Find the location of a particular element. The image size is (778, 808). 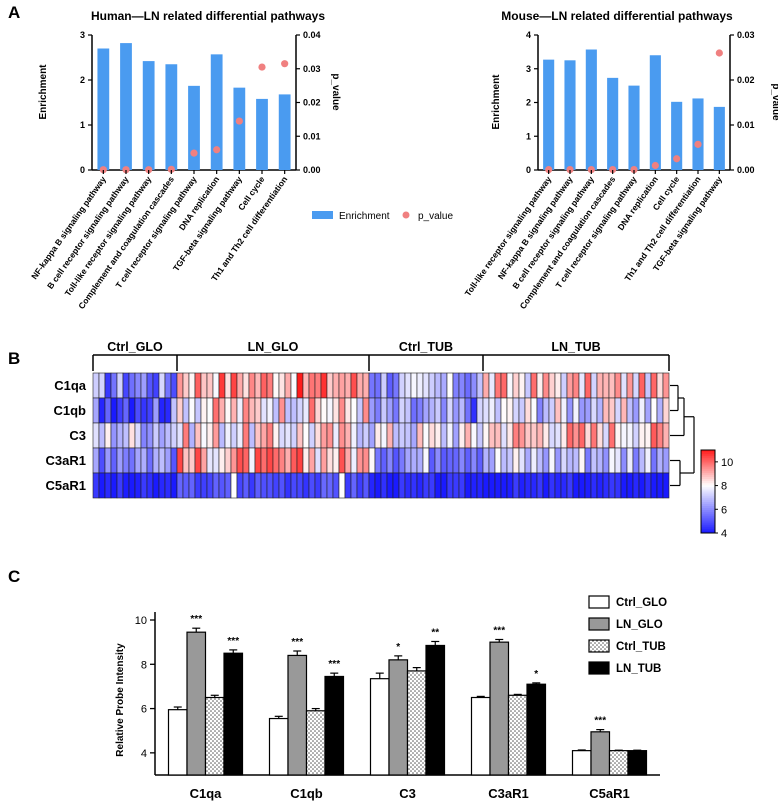

bars-ytick-label: 8 is located at coordinates (144, 665).